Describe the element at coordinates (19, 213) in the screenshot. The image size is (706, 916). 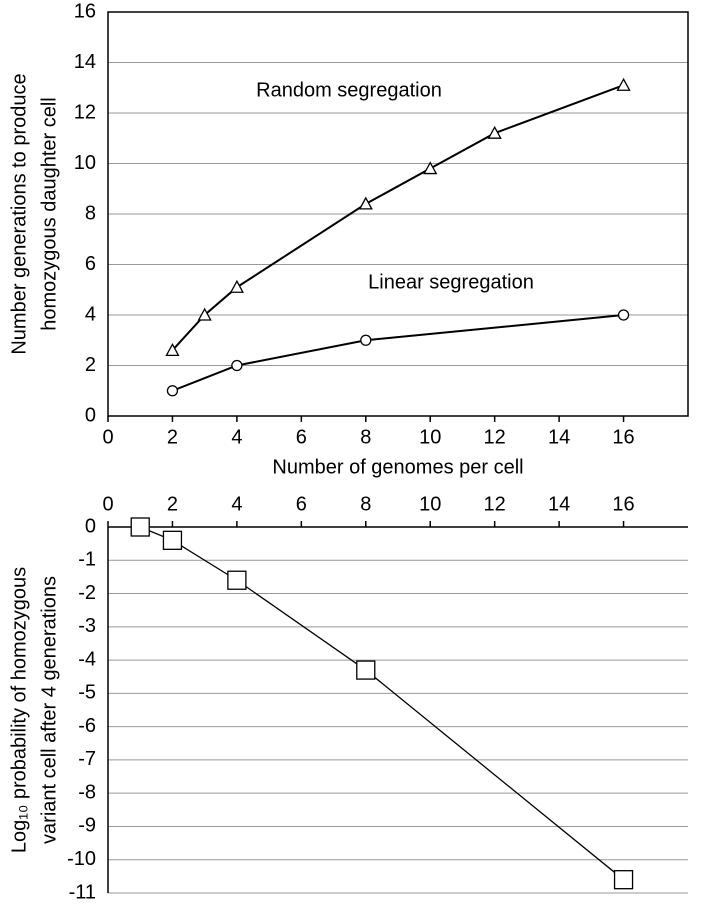
I see `y-axis-title: Number generations to produce` at that location.